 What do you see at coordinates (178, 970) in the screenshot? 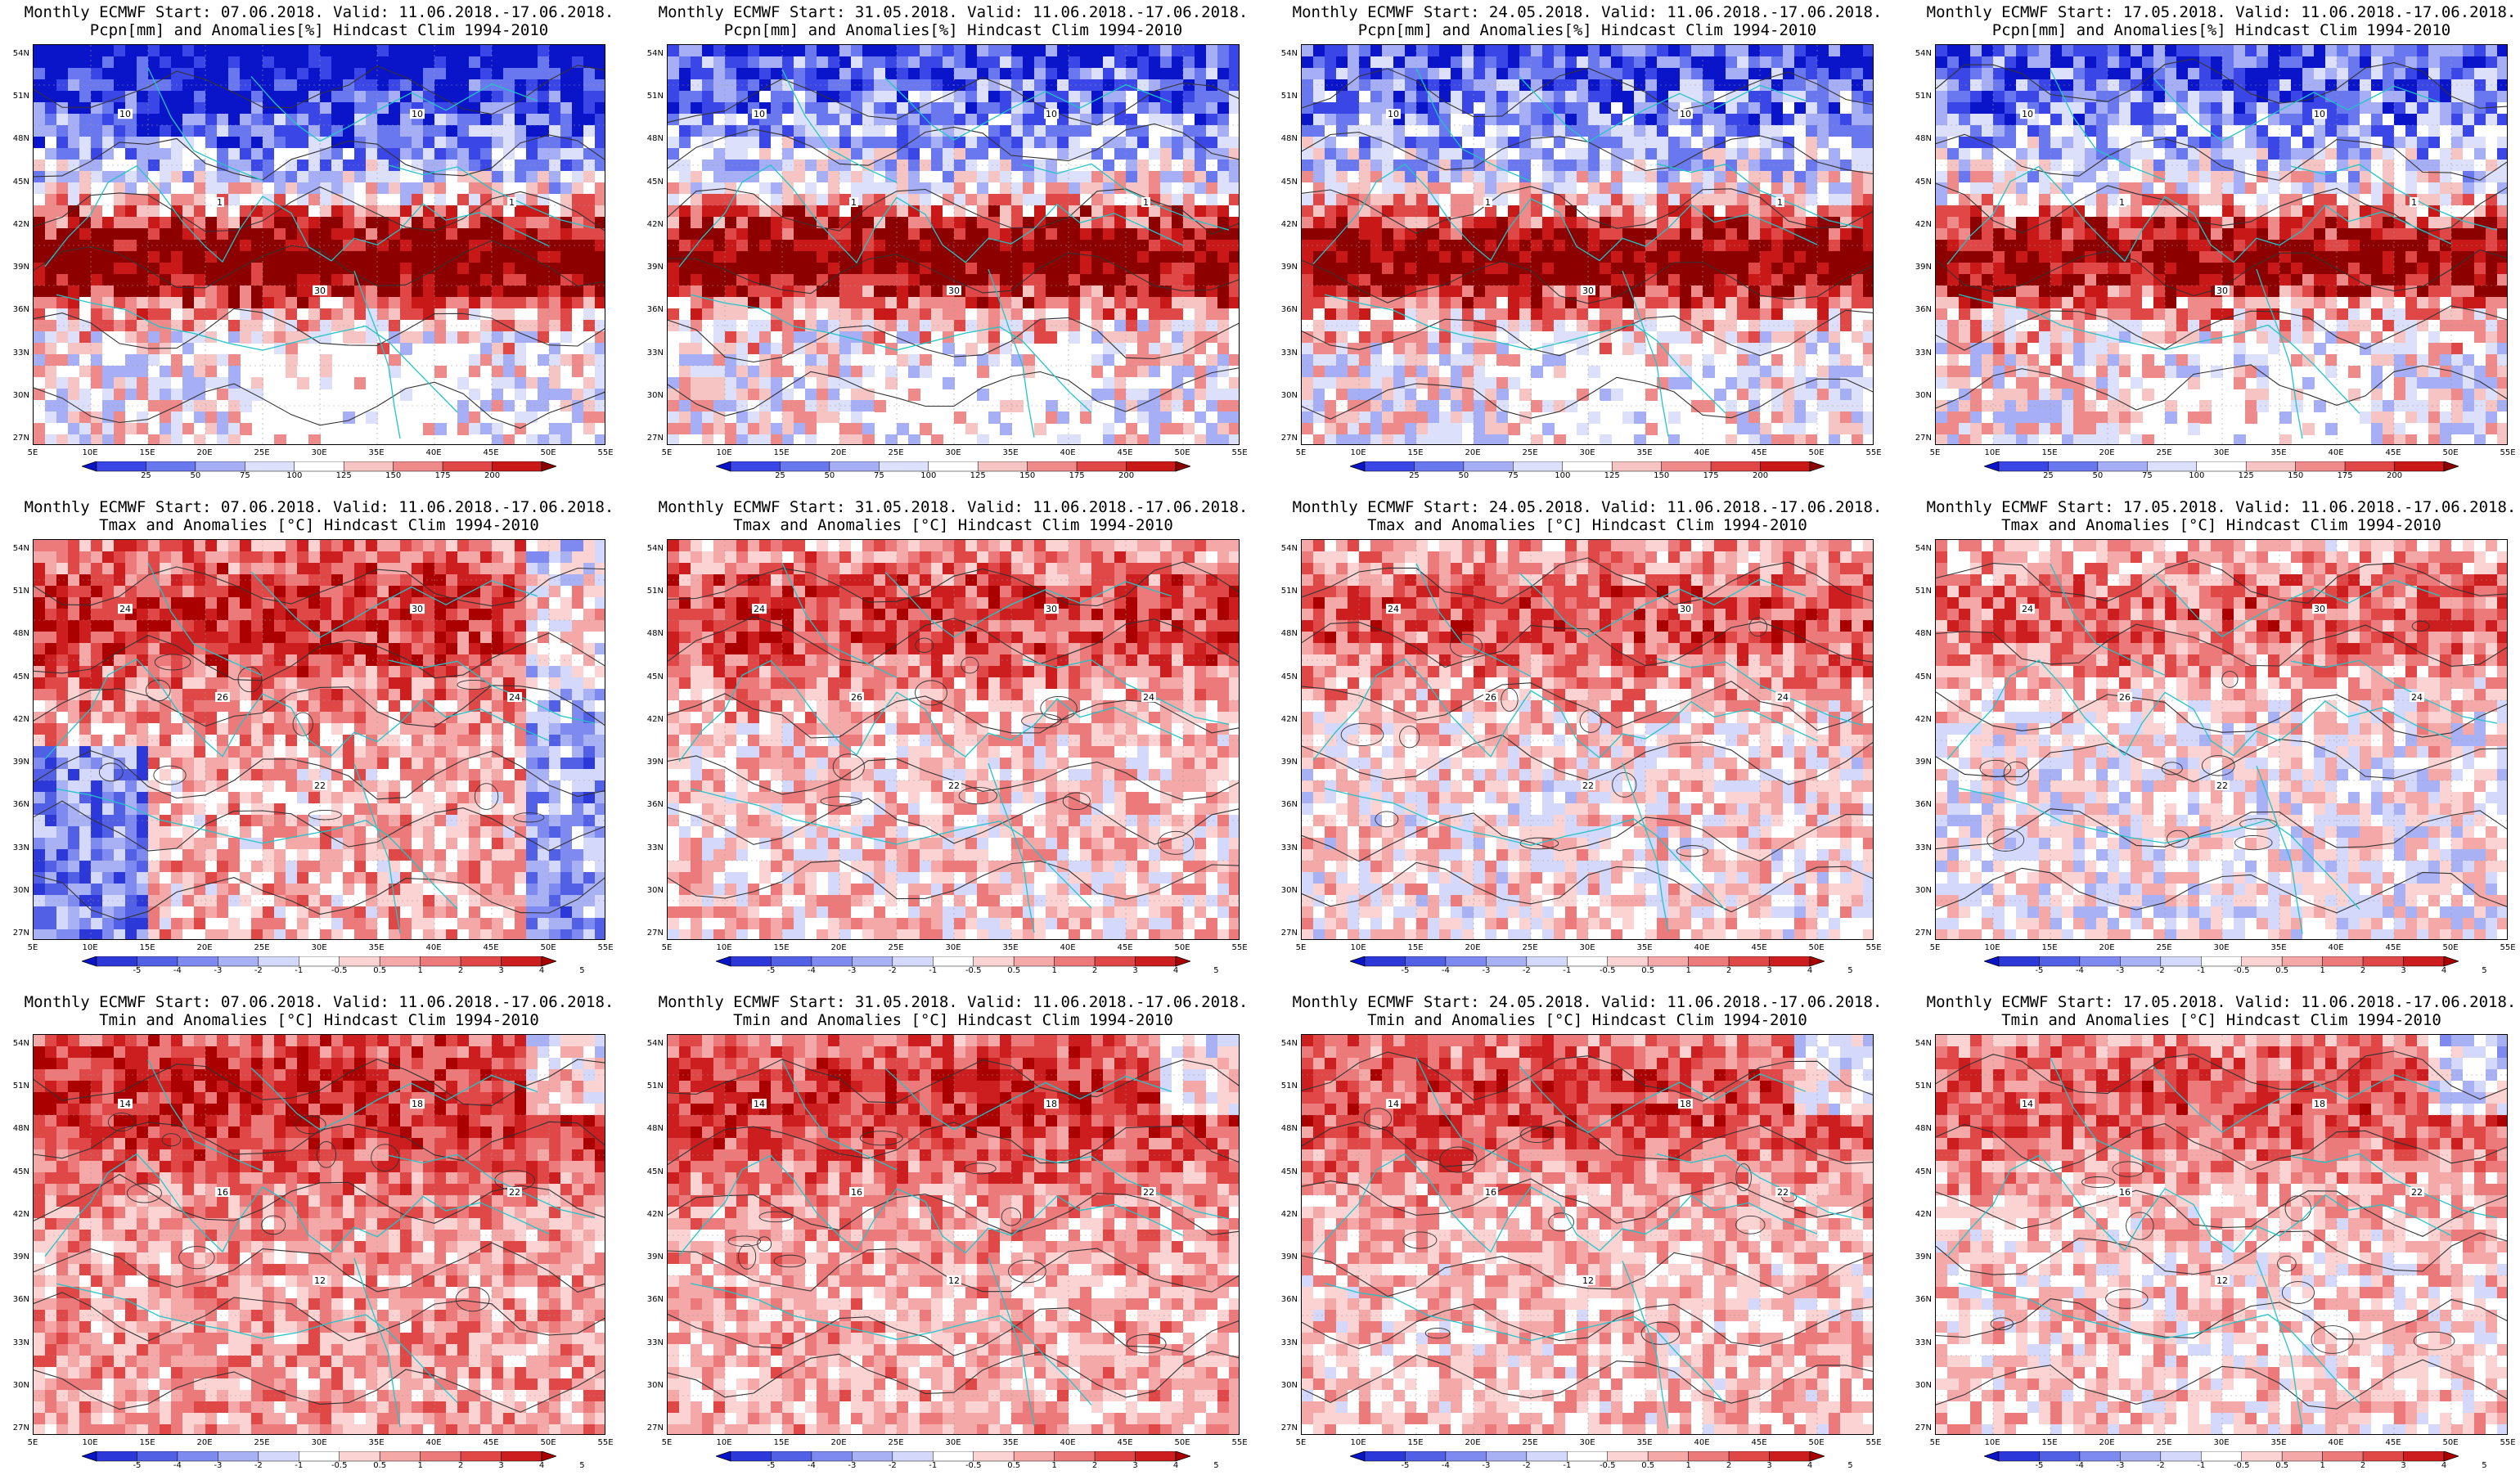
I see `colorbar-tick-label: -4` at bounding box center [178, 970].